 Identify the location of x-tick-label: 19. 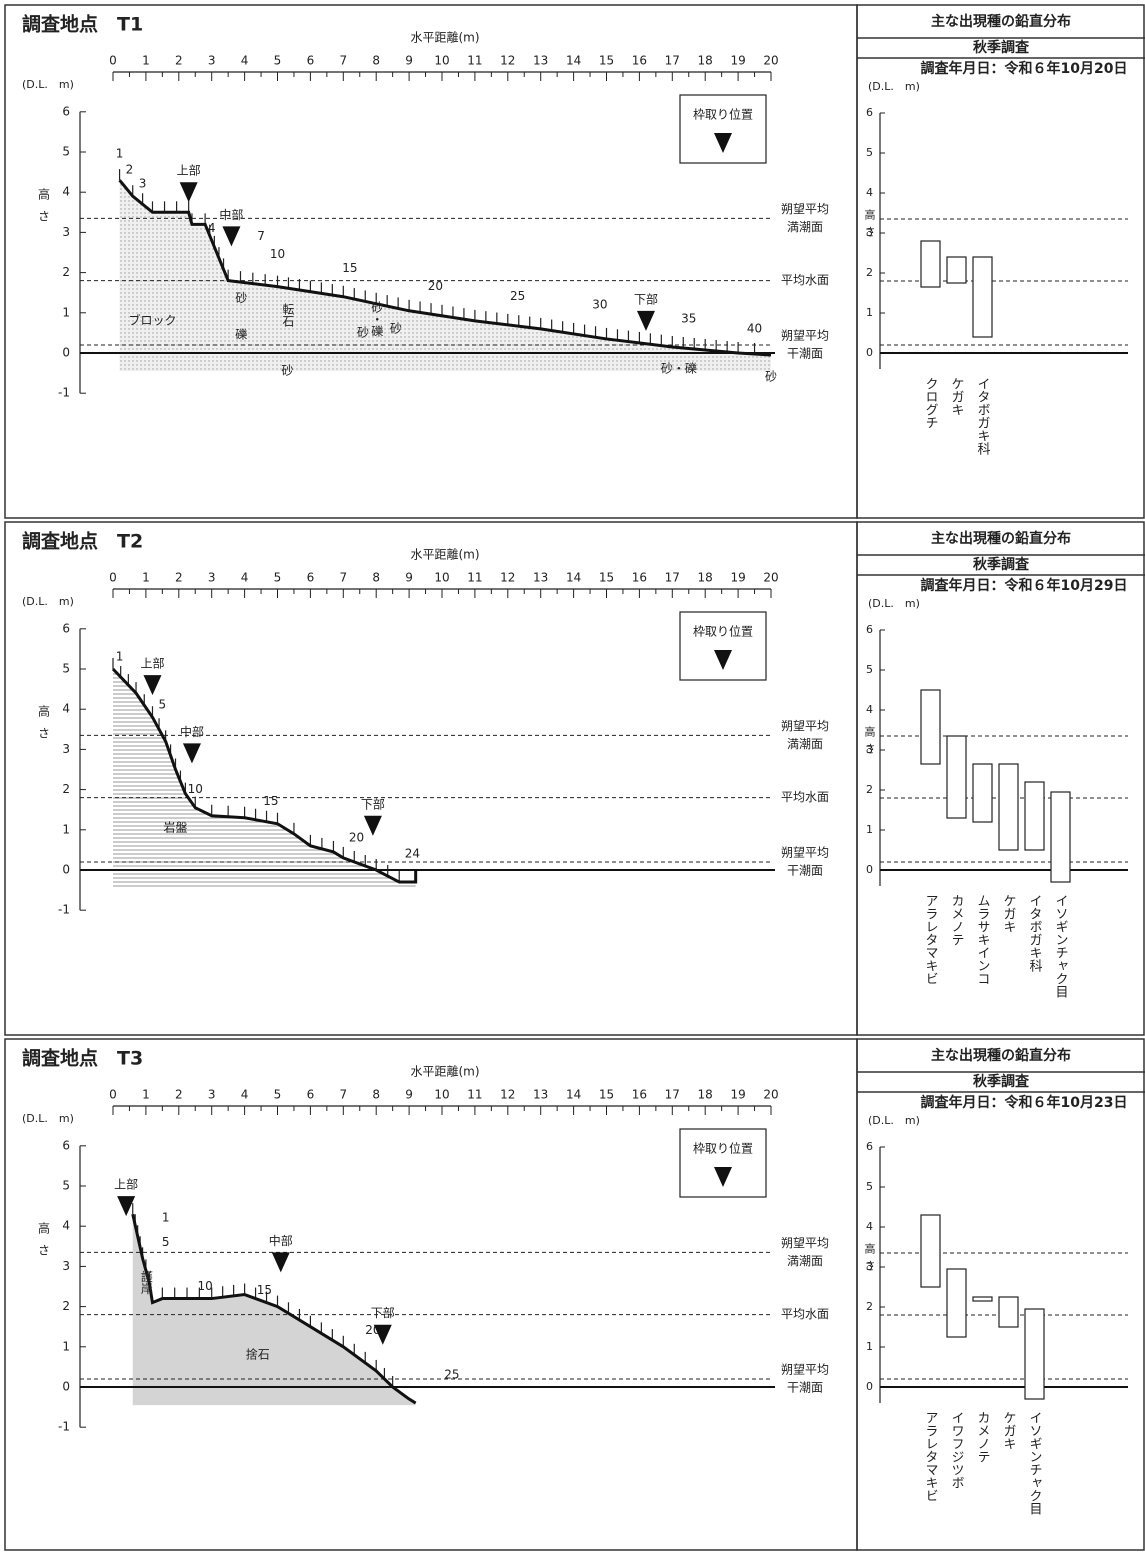
(737, 61).